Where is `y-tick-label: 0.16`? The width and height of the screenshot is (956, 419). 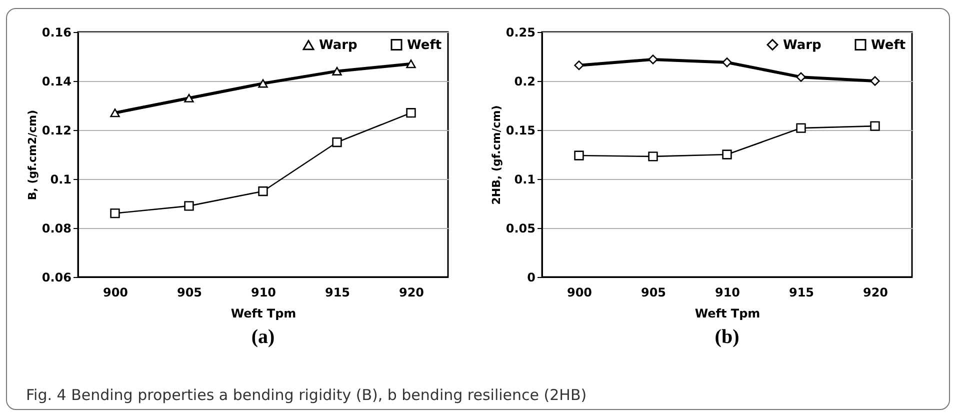
y-tick-label: 0.16 is located at coordinates (57, 33).